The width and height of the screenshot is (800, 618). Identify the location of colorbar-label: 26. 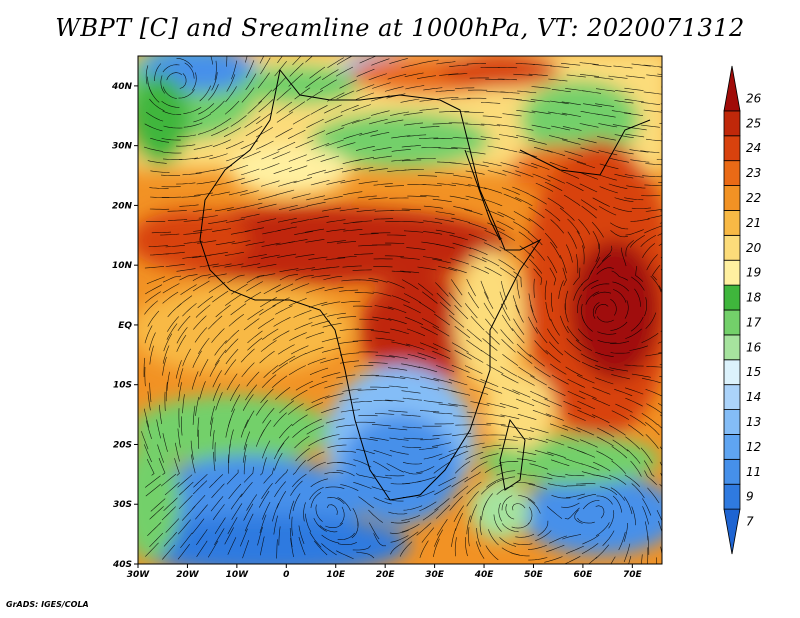
(754, 98).